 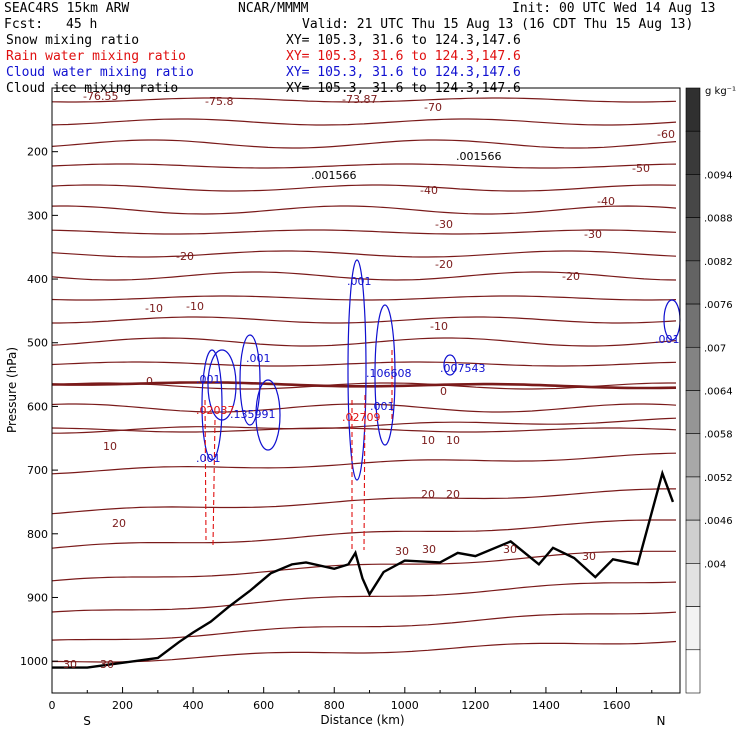 What do you see at coordinates (718, 521) in the screenshot?
I see `colorbar-tick-label: .0046` at bounding box center [718, 521].